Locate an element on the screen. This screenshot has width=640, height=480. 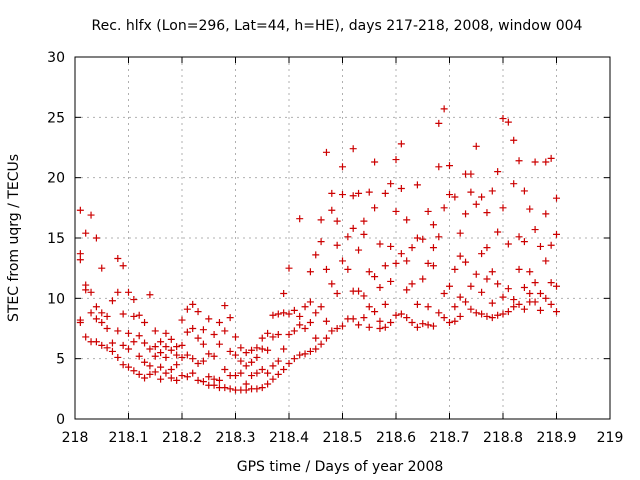
y-tick-label: 20 is located at coordinates (56, 179).